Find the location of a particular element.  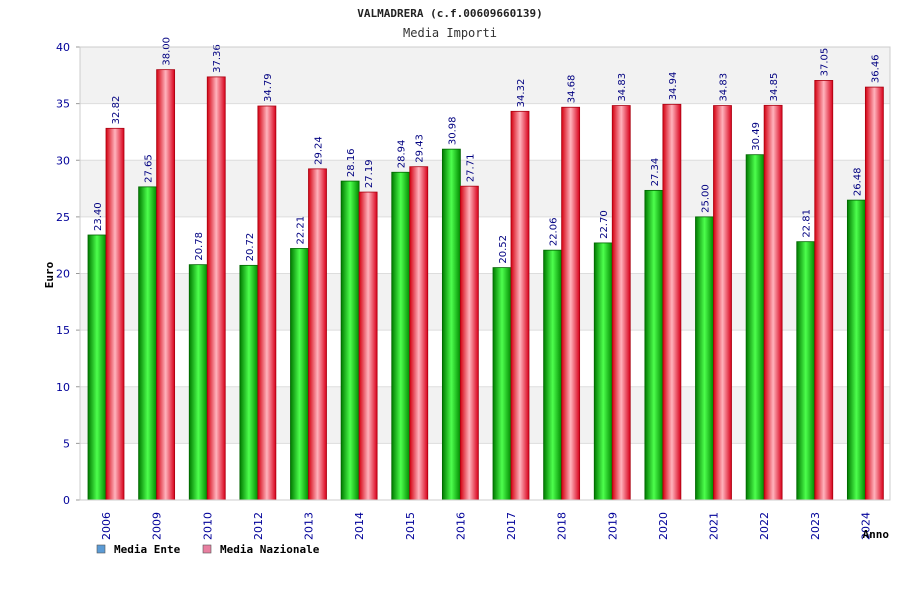

y-axis-label: Euro is located at coordinates (49, 274).